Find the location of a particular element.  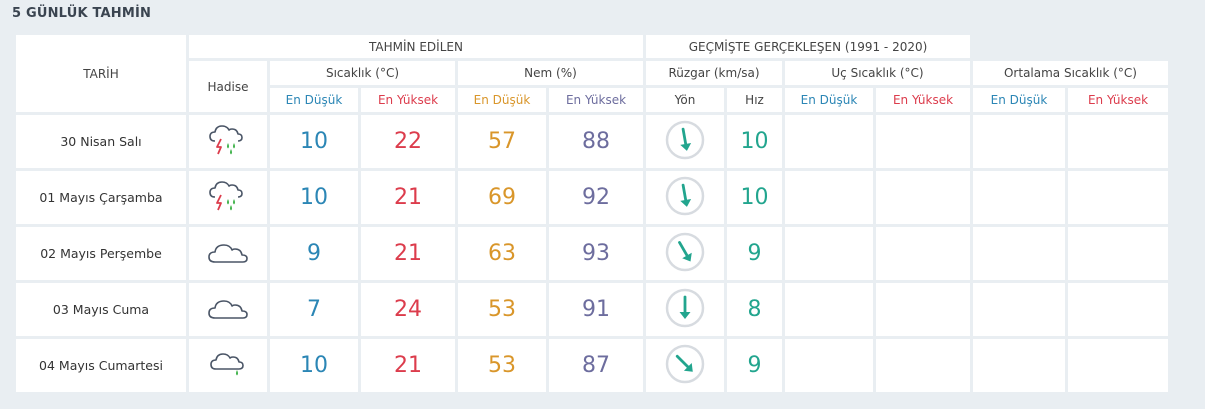

header-average-temp: Ortalama Sıcaklık (°C) is located at coordinates (1070, 73).